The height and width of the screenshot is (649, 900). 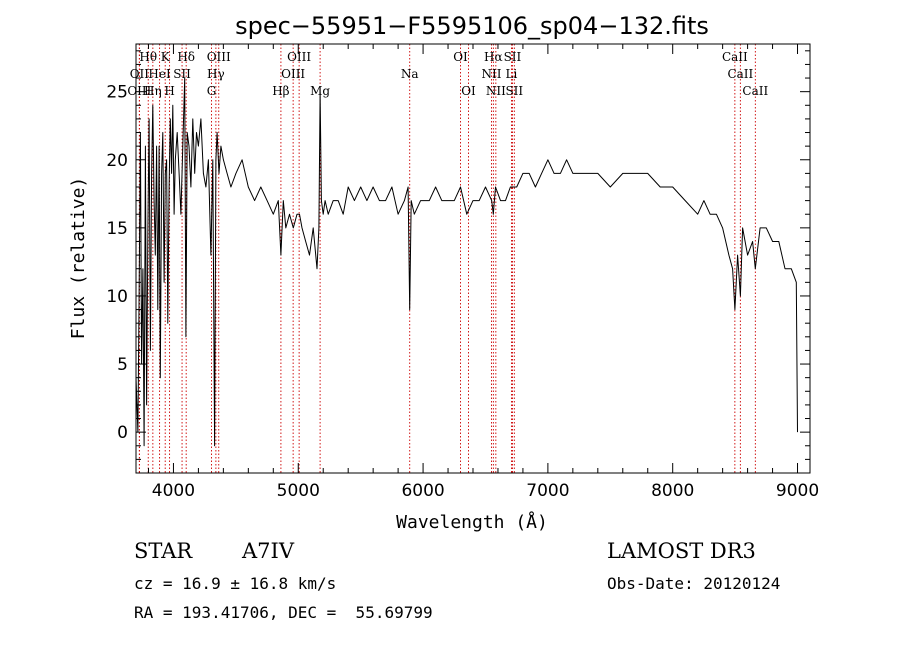 What do you see at coordinates (268, 551) in the screenshot?
I see `object-subclass: A7IV` at bounding box center [268, 551].